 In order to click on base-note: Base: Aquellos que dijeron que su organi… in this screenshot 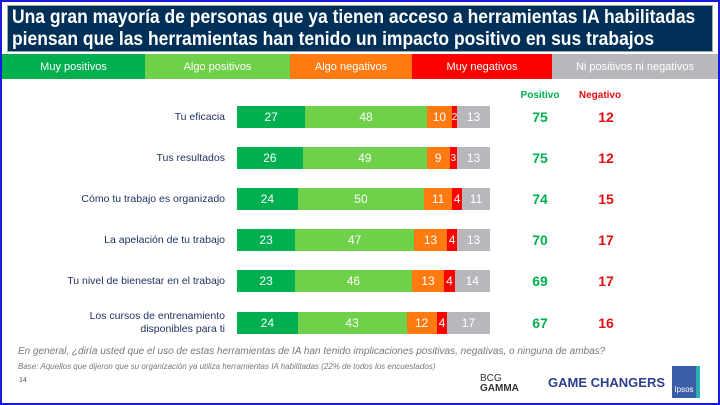, I will do `click(227, 366)`.